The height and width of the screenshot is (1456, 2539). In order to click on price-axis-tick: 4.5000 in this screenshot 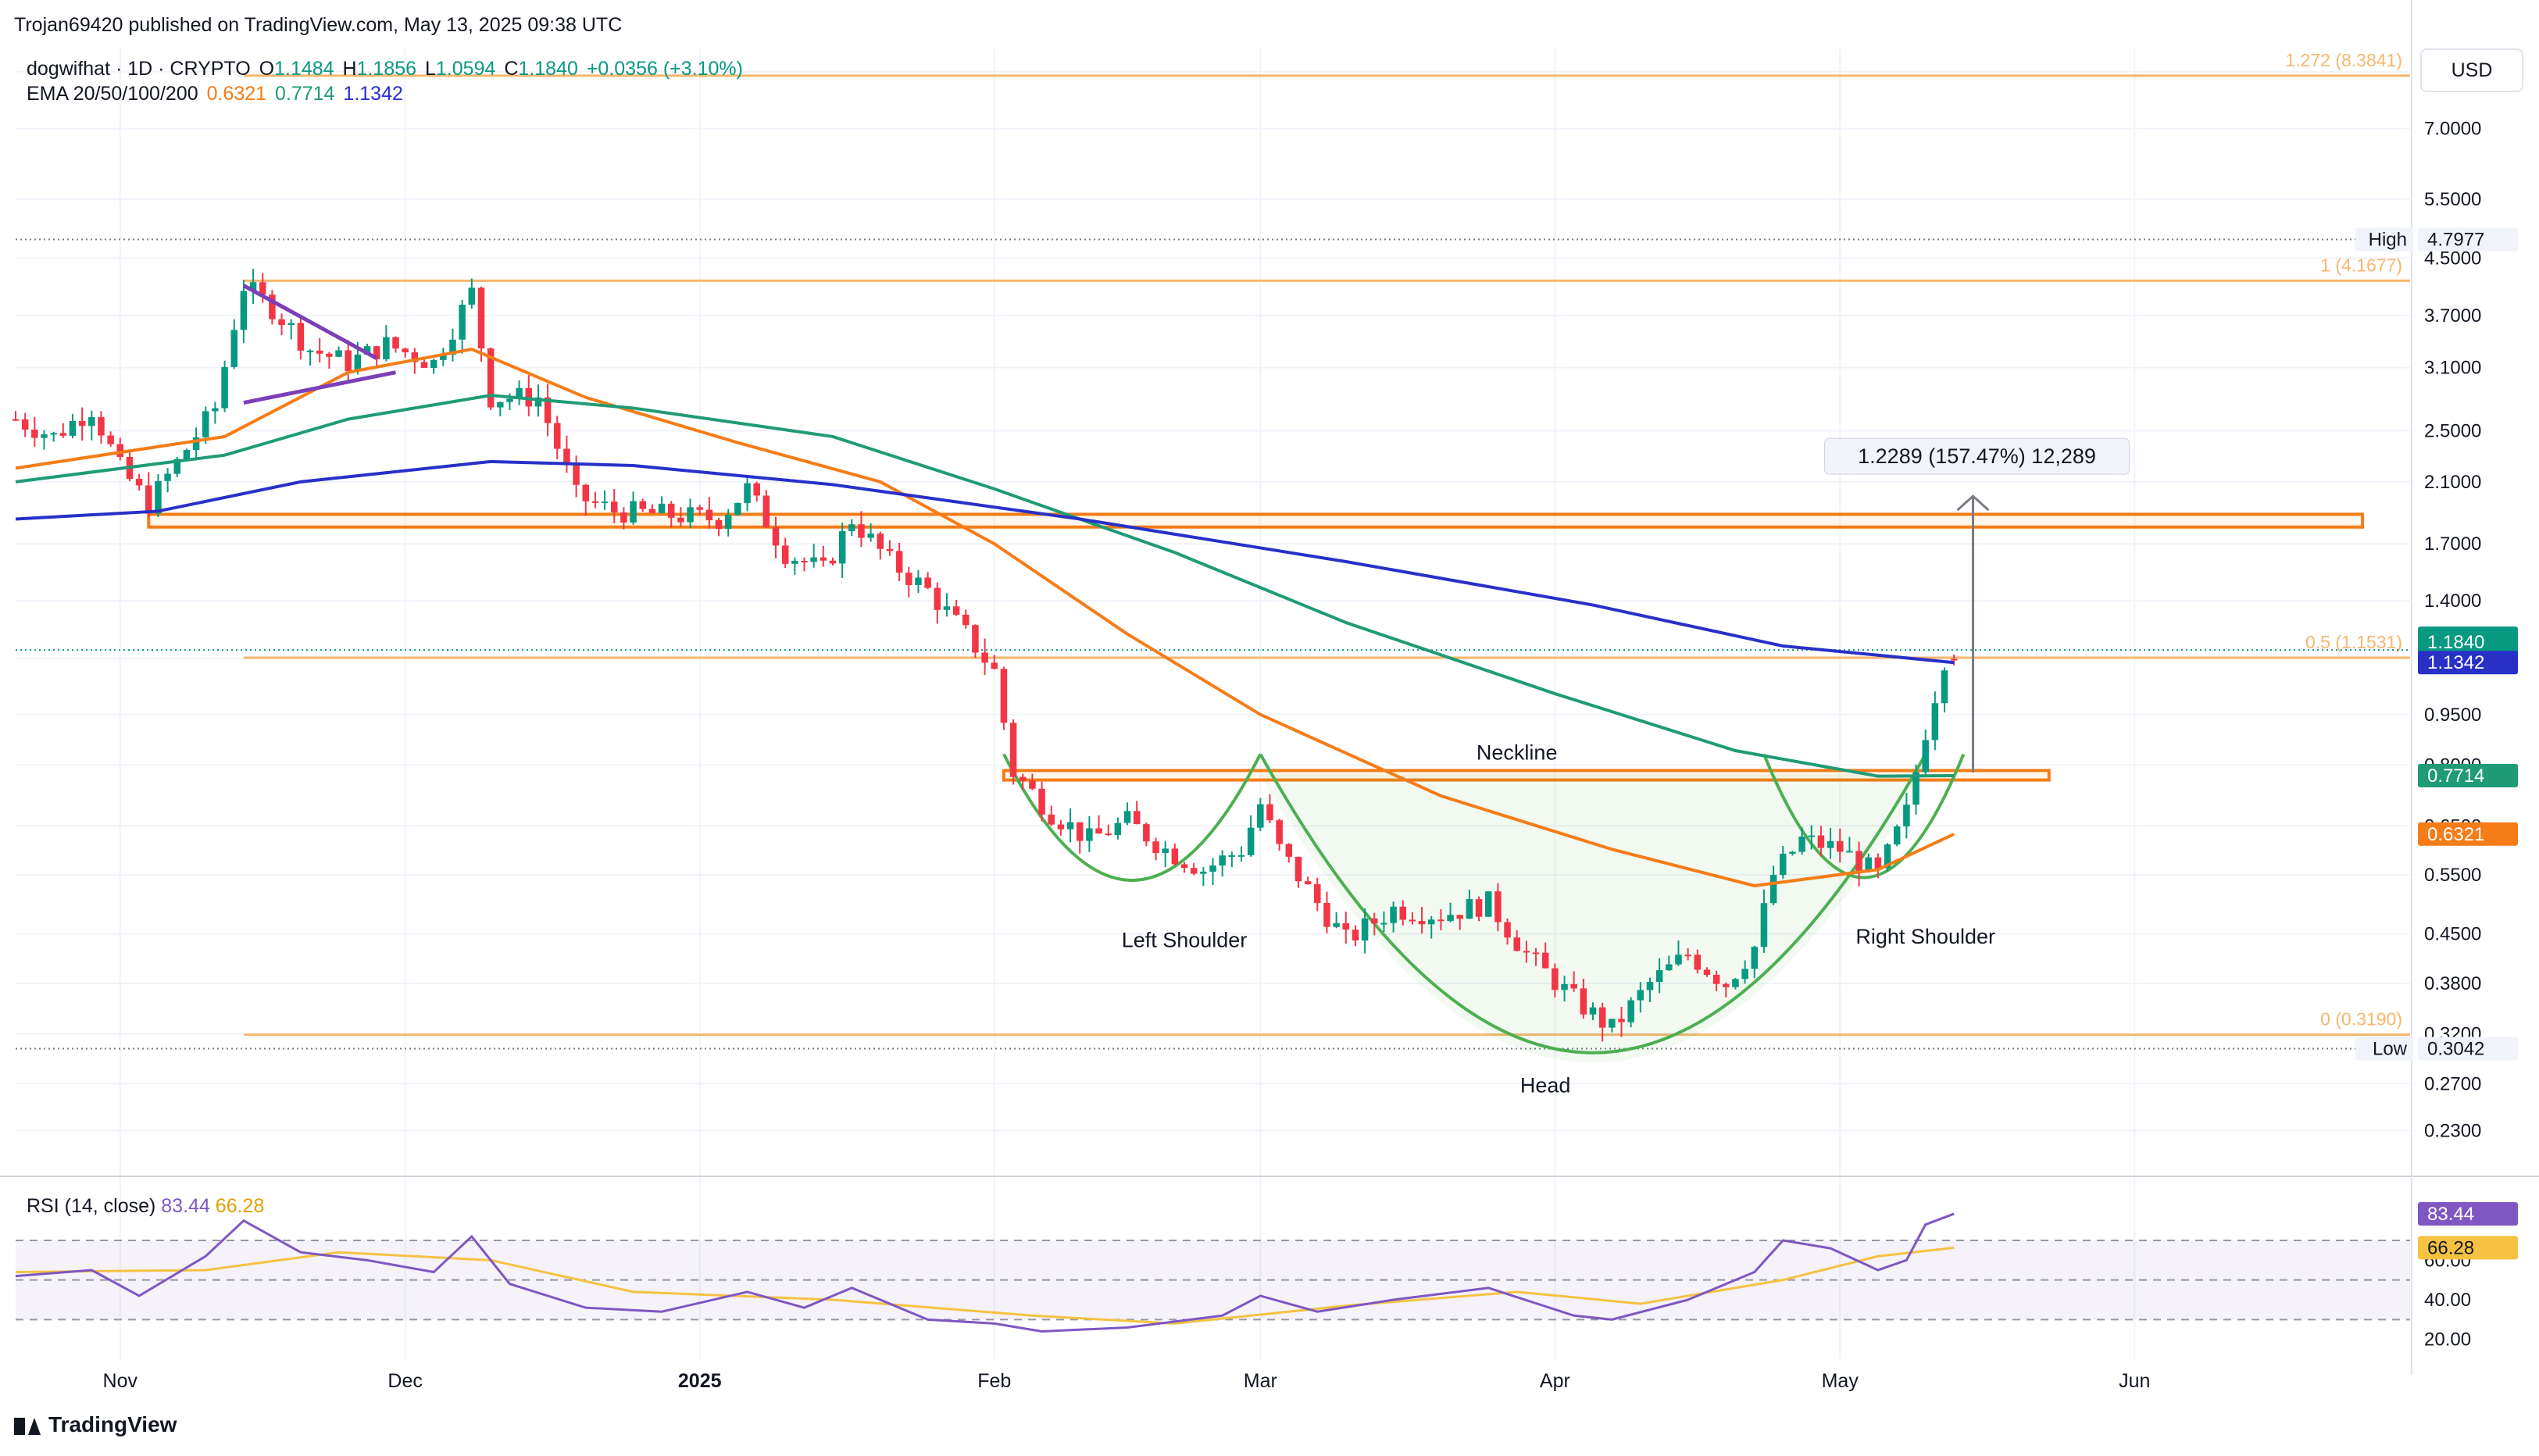, I will do `click(2452, 258)`.